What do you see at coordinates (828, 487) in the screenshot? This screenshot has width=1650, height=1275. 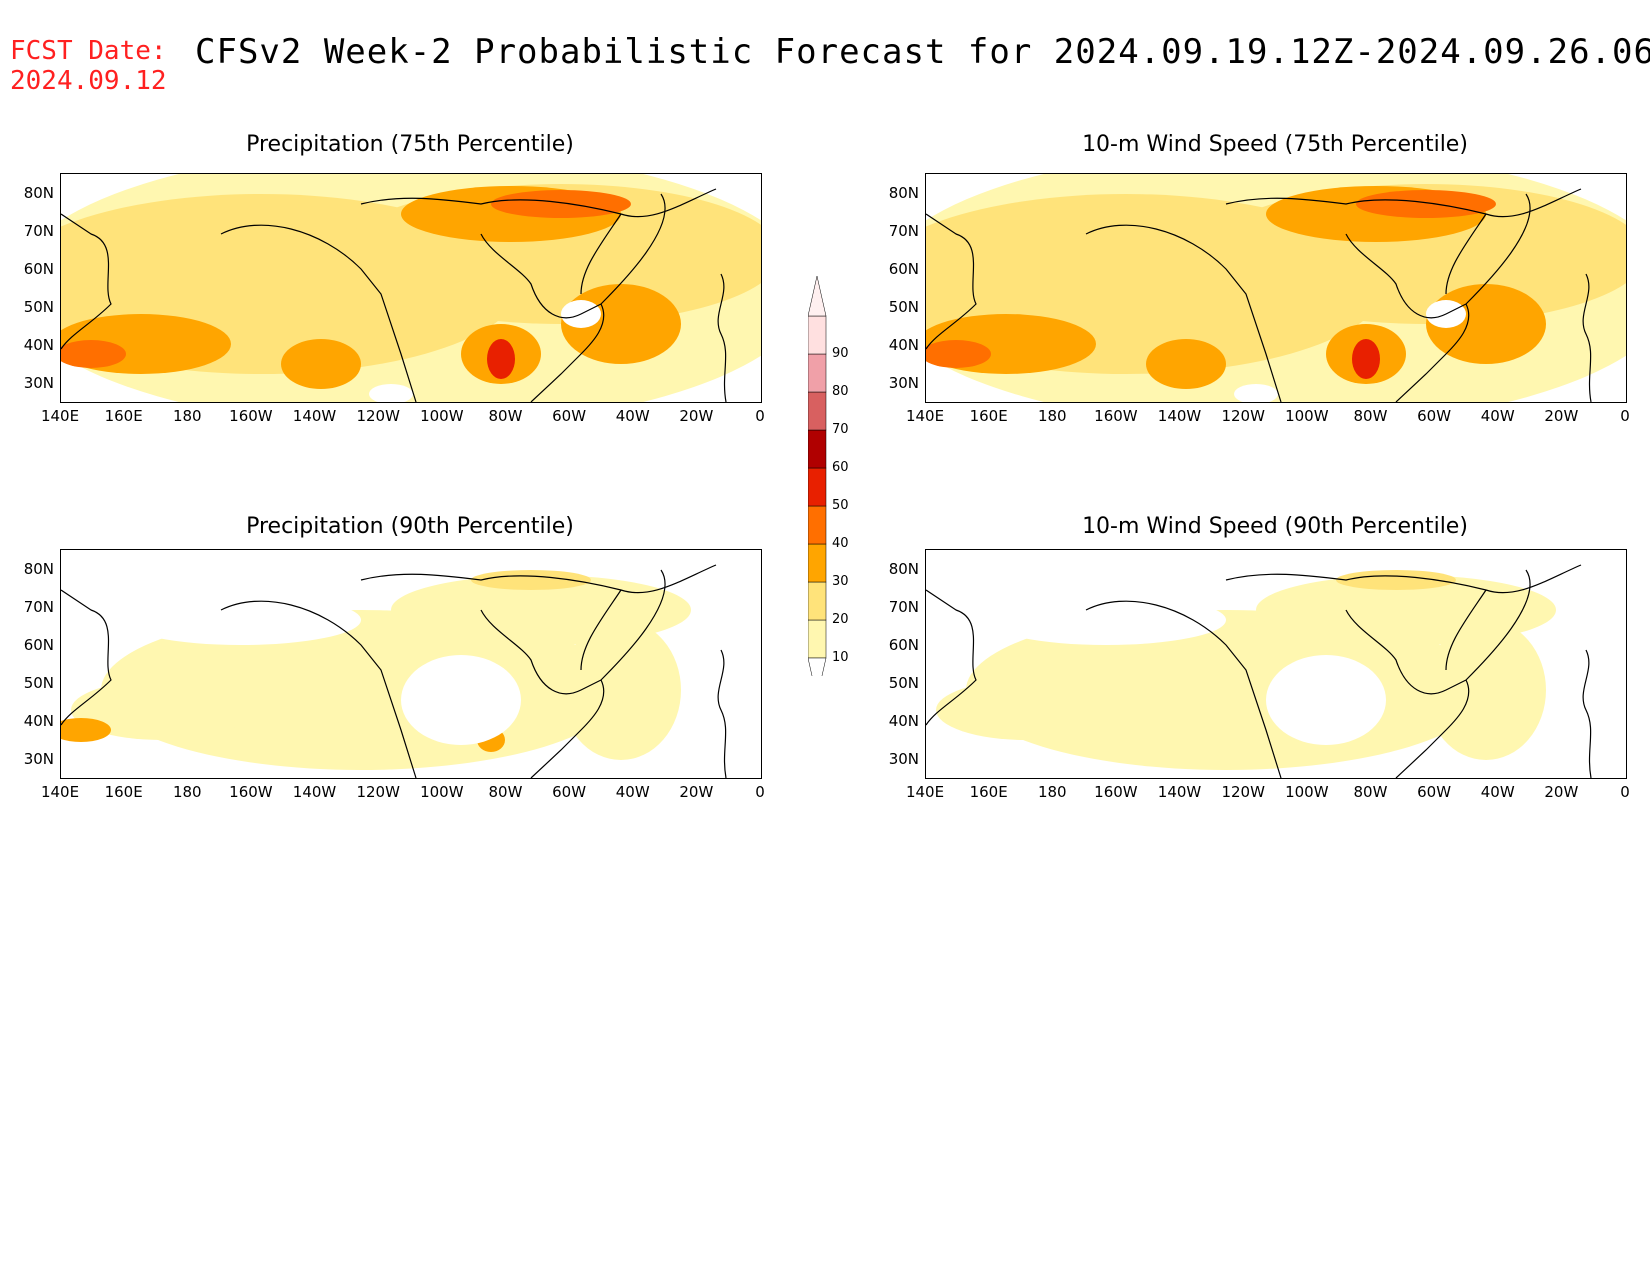 I see `colorbar-legend: 10 20 30 40 50 60 70 80 90` at bounding box center [828, 487].